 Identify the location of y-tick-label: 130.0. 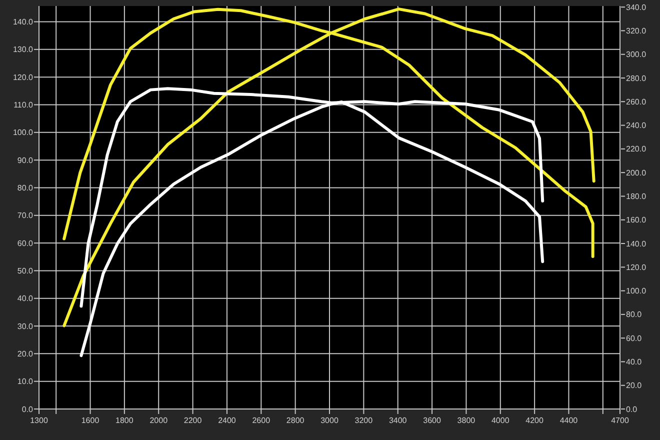
(23, 49).